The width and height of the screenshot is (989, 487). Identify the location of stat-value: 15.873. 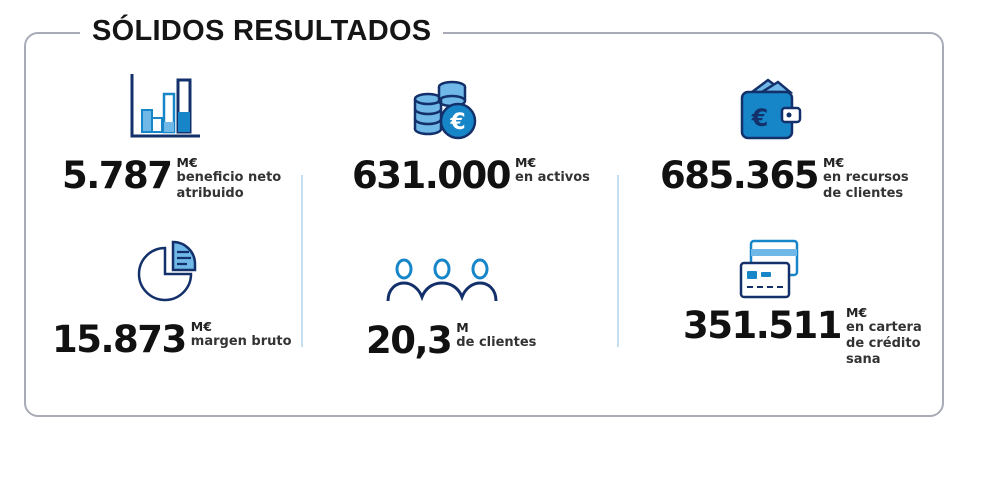
(119, 339).